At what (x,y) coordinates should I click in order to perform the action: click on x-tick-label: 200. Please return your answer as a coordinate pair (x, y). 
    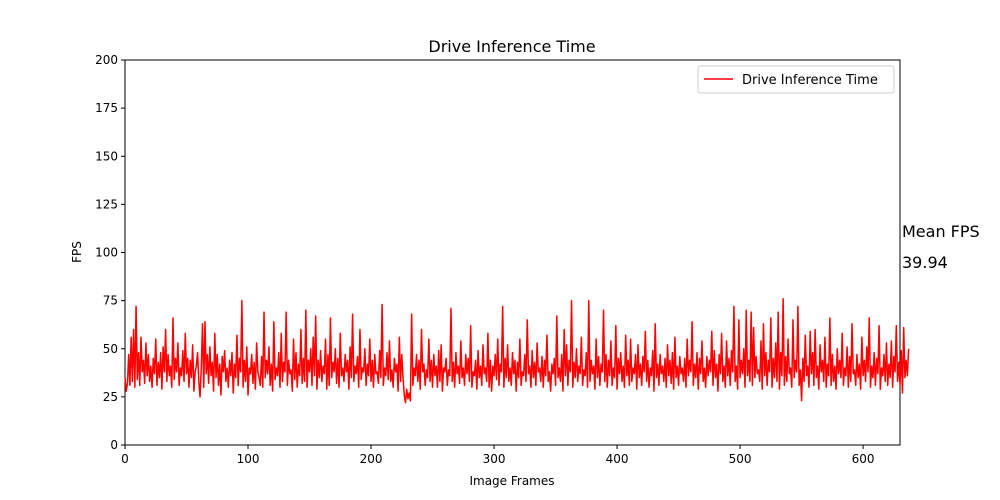
    Looking at the image, I should click on (371, 459).